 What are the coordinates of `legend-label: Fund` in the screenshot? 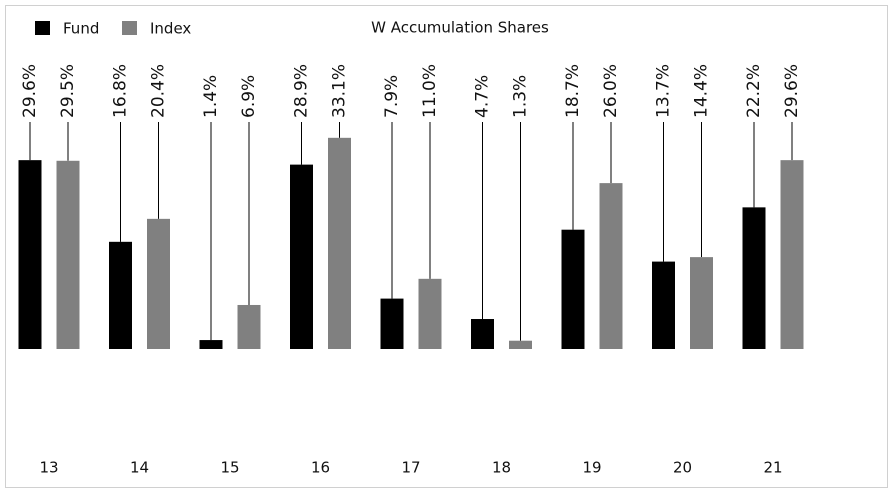 It's located at (81, 29).